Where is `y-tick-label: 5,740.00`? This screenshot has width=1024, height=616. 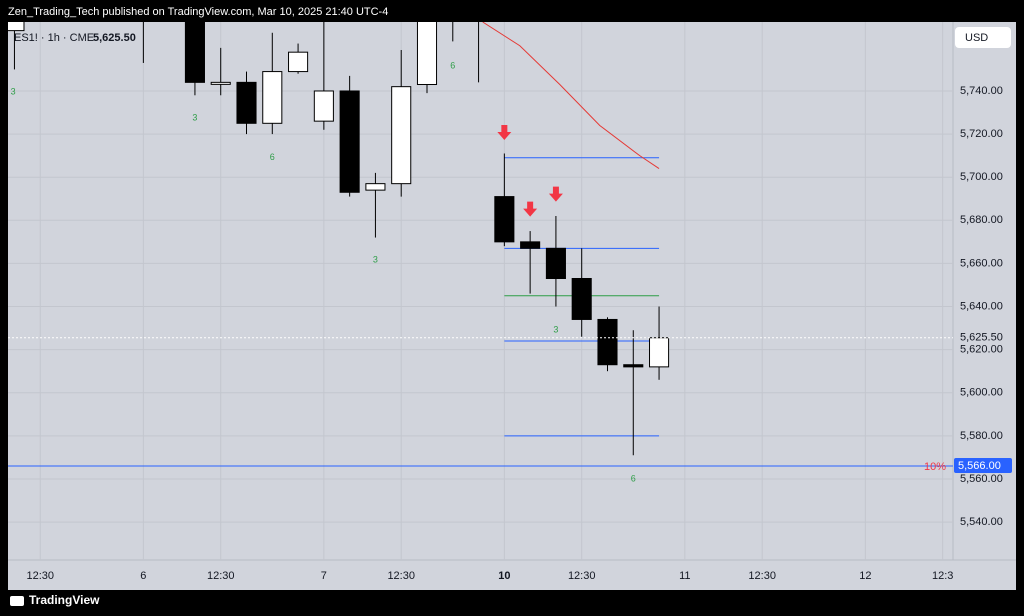 y-tick-label: 5,740.00 is located at coordinates (981, 91).